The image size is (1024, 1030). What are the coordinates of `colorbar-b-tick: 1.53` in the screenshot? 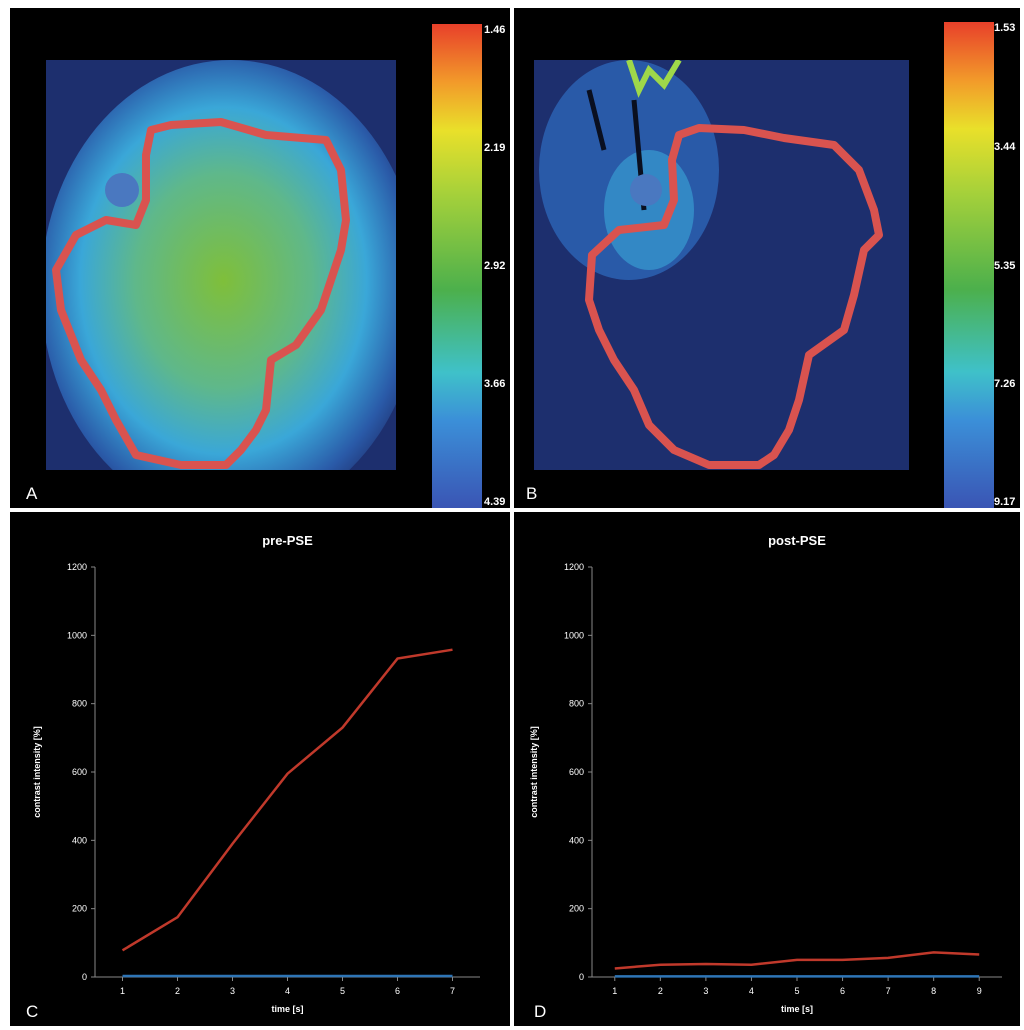 It's located at (1005, 28).